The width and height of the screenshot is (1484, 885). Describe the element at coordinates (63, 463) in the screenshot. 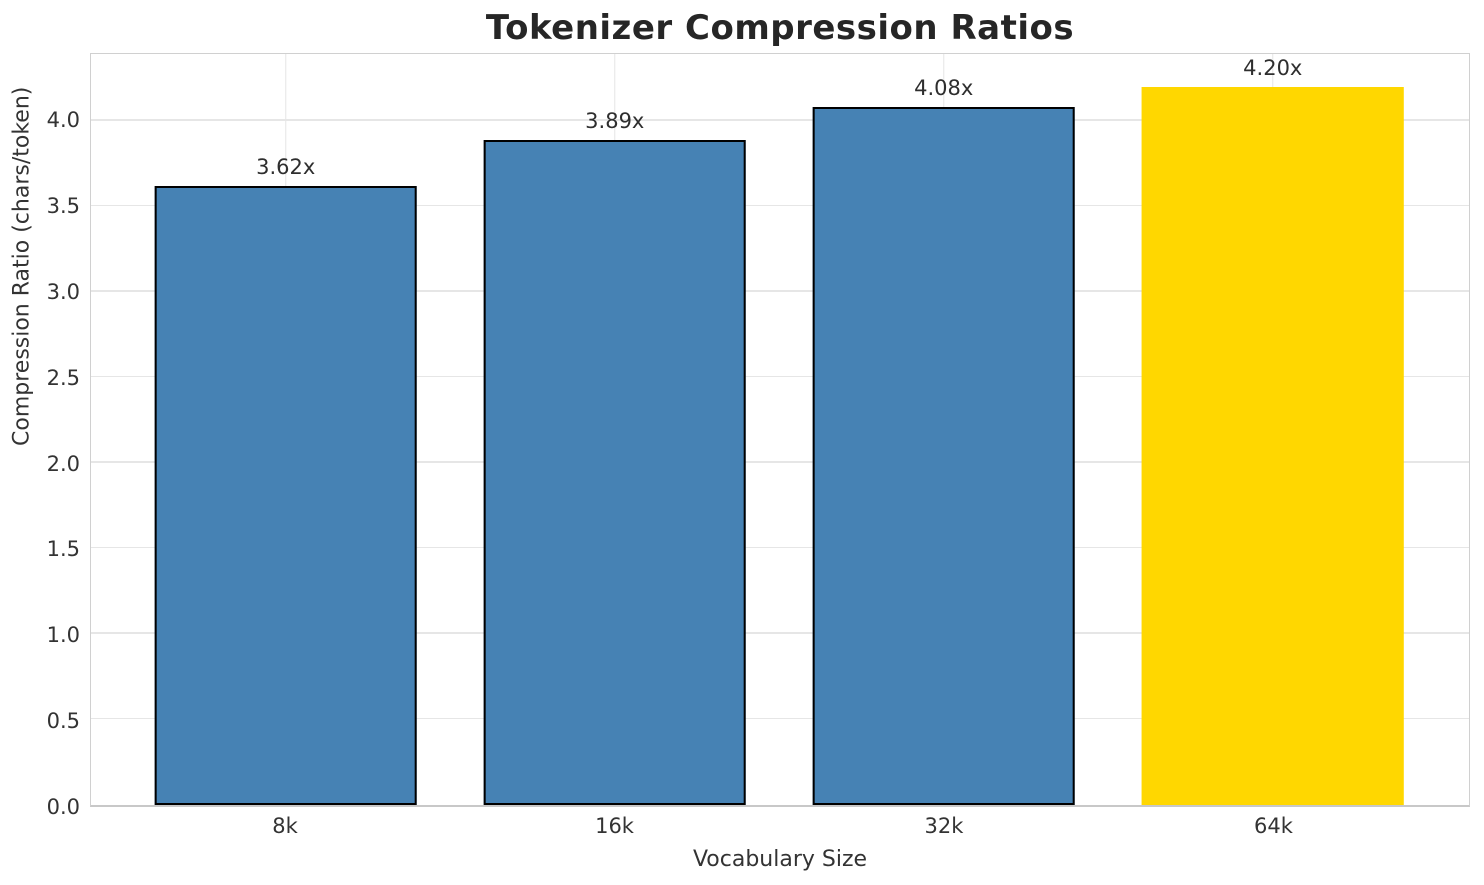

I see `y-tick-label: 2.0` at that location.